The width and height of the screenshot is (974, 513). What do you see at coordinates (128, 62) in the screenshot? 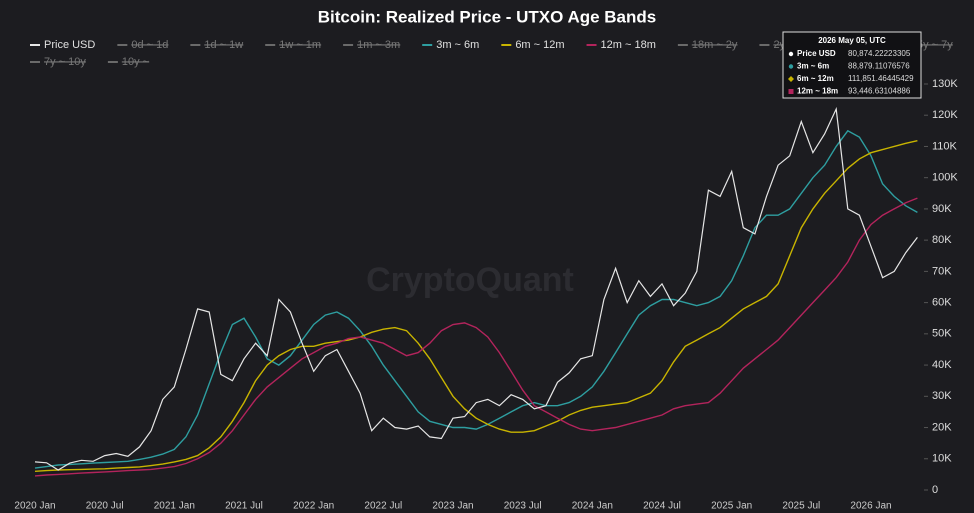
I see `legend-item: 10y ~` at bounding box center [128, 62].